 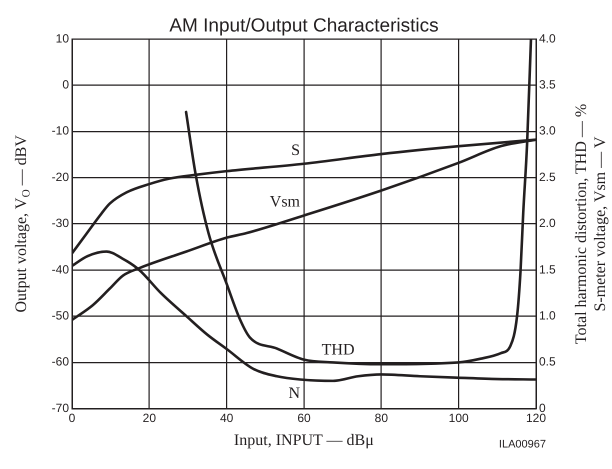 What do you see at coordinates (547, 85) in the screenshot?
I see `y2-tick-label: 3.5` at bounding box center [547, 85].